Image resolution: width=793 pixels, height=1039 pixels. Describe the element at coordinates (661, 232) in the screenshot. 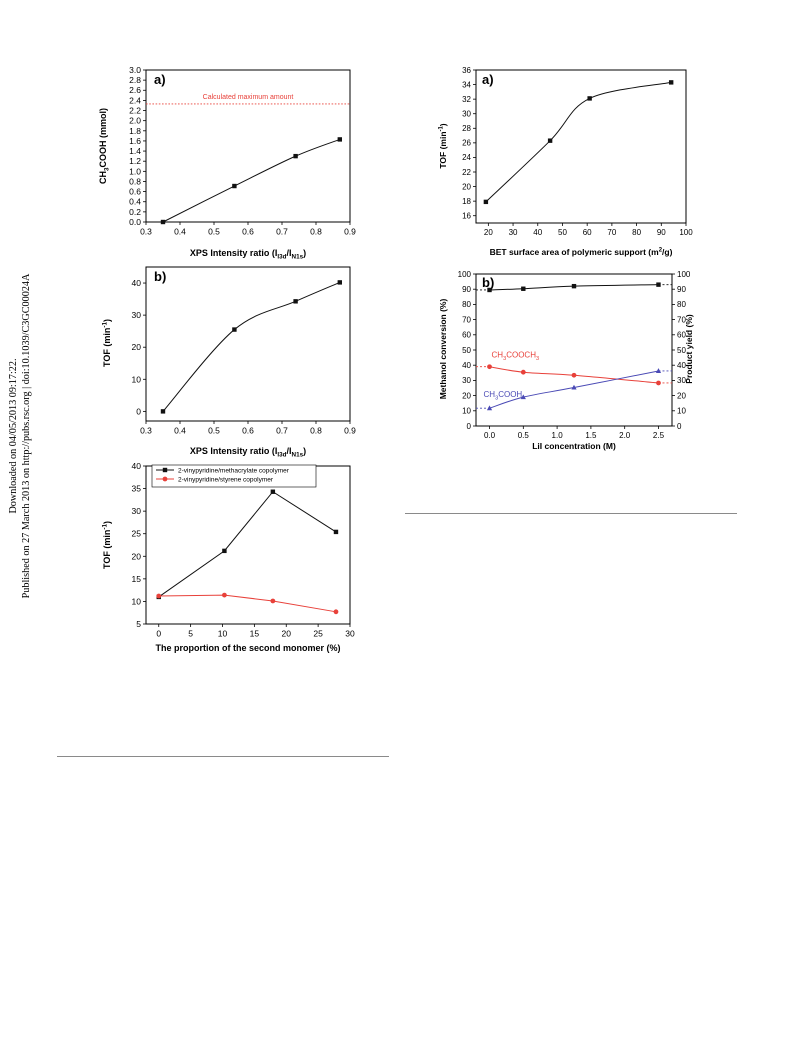

I see `x-tick-label: 90` at that location.